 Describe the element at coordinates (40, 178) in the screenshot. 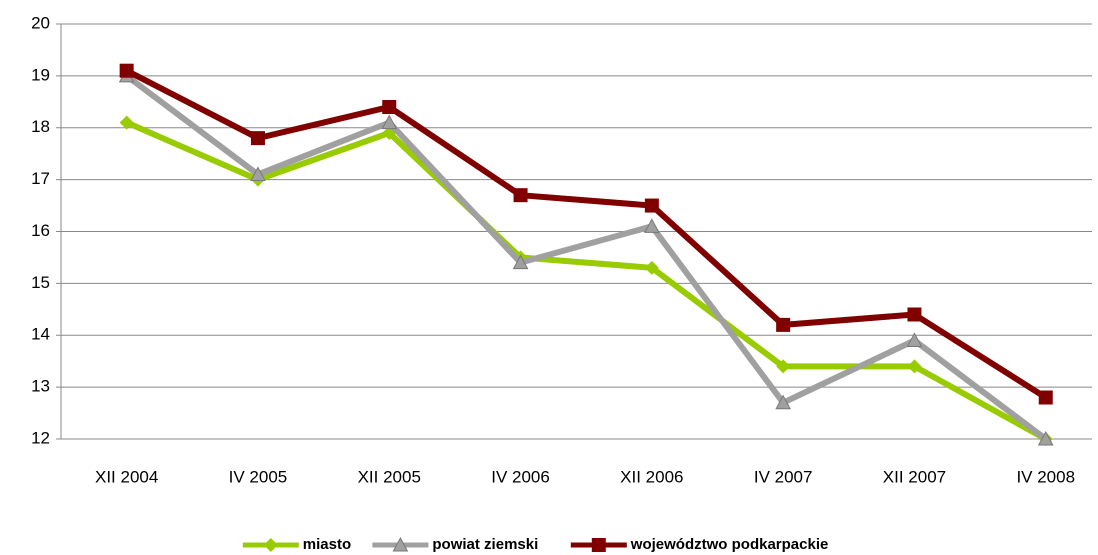

I see `y-tick-label: 17` at that location.